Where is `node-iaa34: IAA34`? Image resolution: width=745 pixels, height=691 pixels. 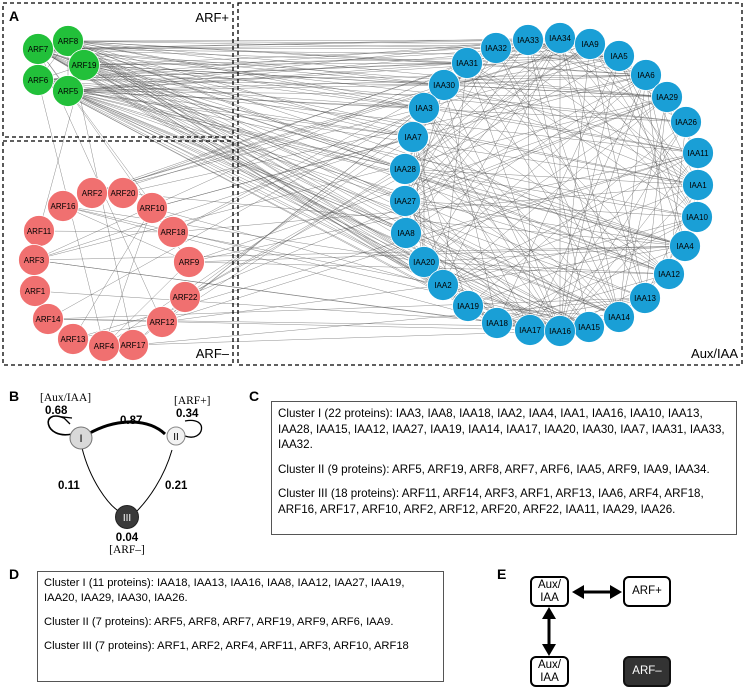
node-iaa34: IAA34 is located at coordinates (560, 38).